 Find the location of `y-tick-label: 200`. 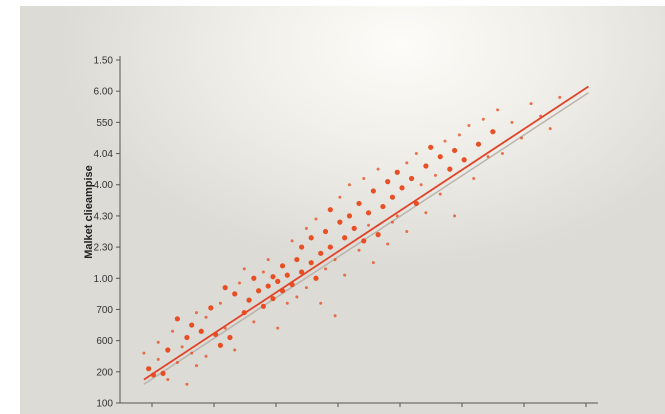

y-tick-label: 200 is located at coordinates (104, 372).